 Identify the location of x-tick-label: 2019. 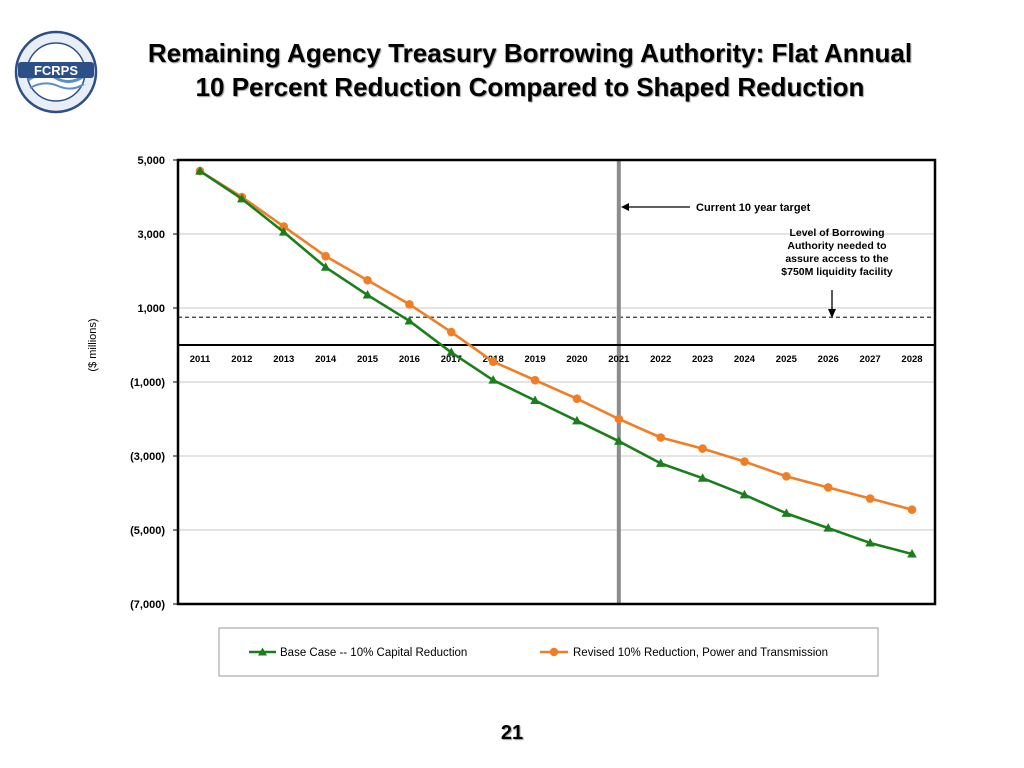
(534, 359).